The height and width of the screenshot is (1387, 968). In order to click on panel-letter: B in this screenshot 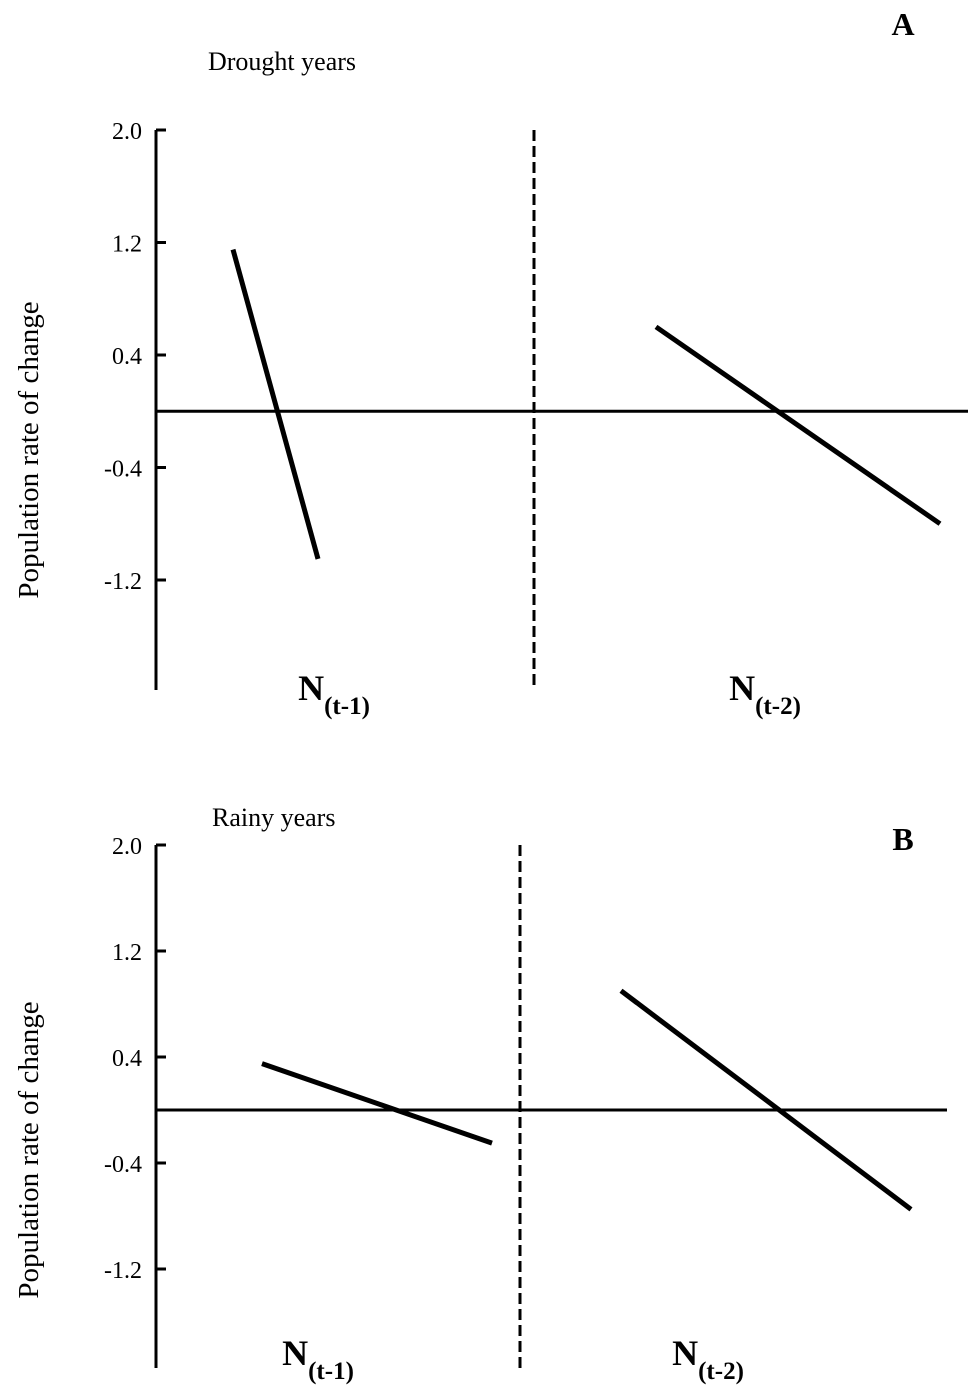, I will do `click(902, 839)`.